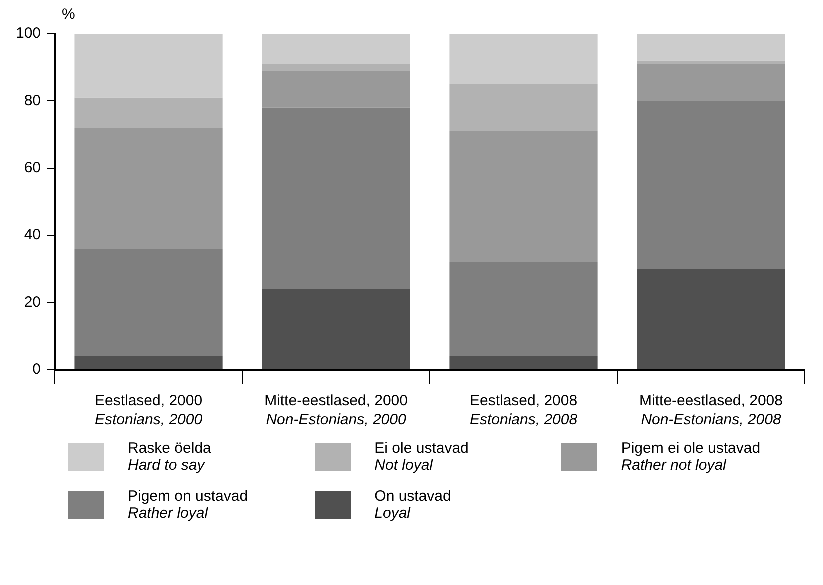 The image size is (823, 585). Describe the element at coordinates (188, 505) in the screenshot. I see `legend-label: Pigem on ustavad Rather loyal` at that location.